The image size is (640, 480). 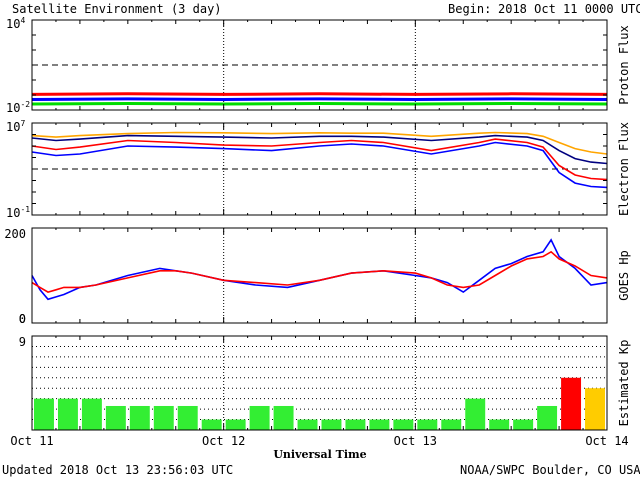 I want to click on credit-text: NOAA/SWPC Boulder, CO USA, so click(x=550, y=470).